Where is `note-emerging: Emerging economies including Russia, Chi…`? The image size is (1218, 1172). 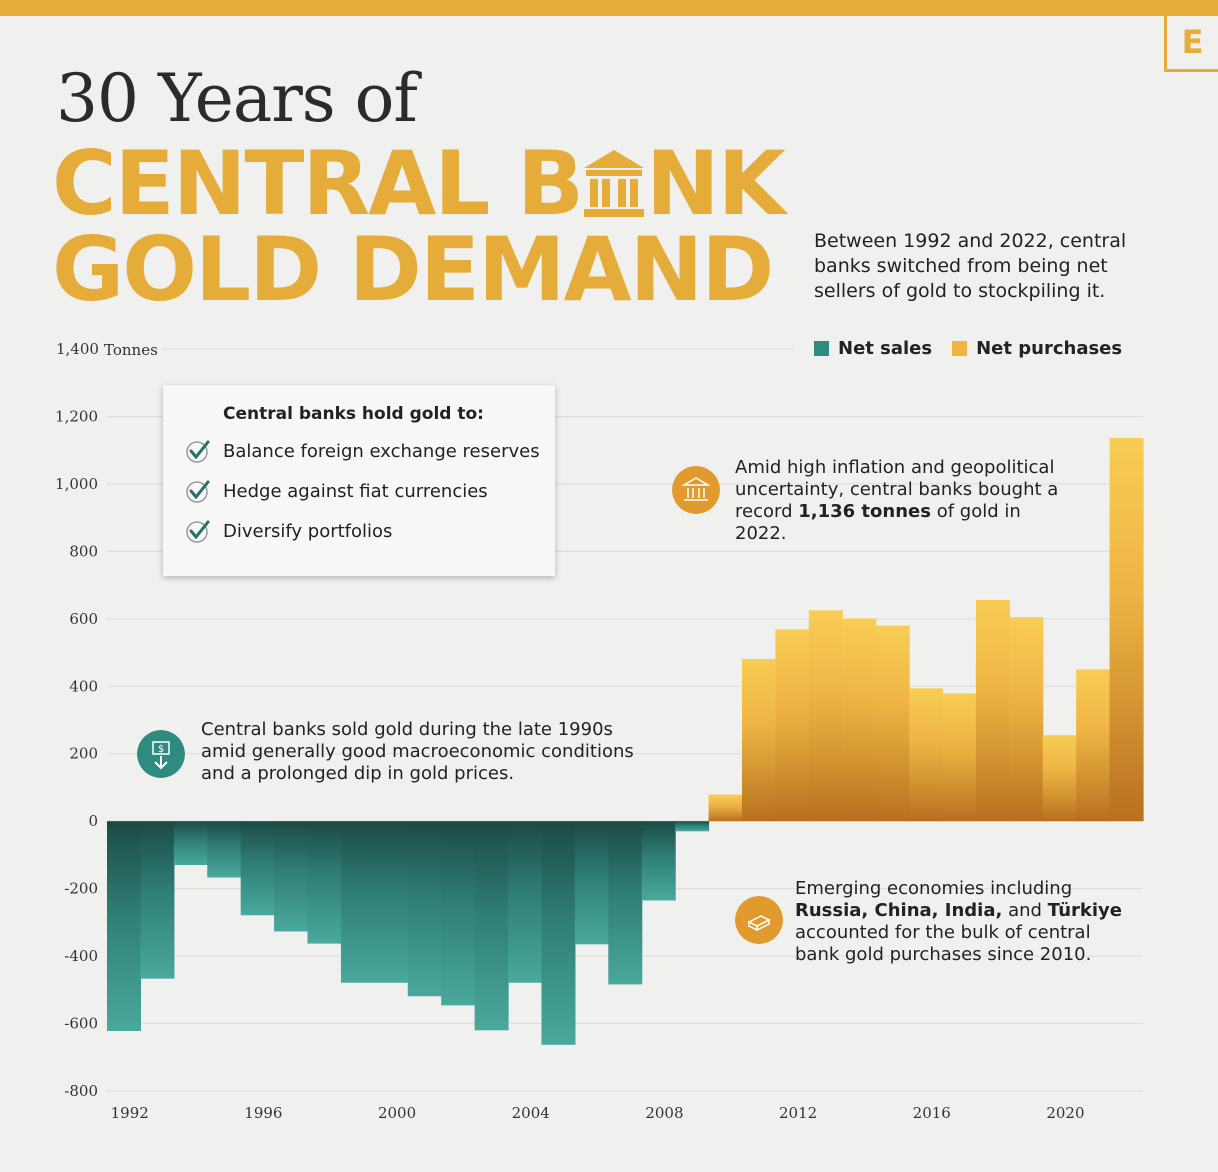
note-emerging: Emerging economies including Russia, Chi… is located at coordinates (960, 922).